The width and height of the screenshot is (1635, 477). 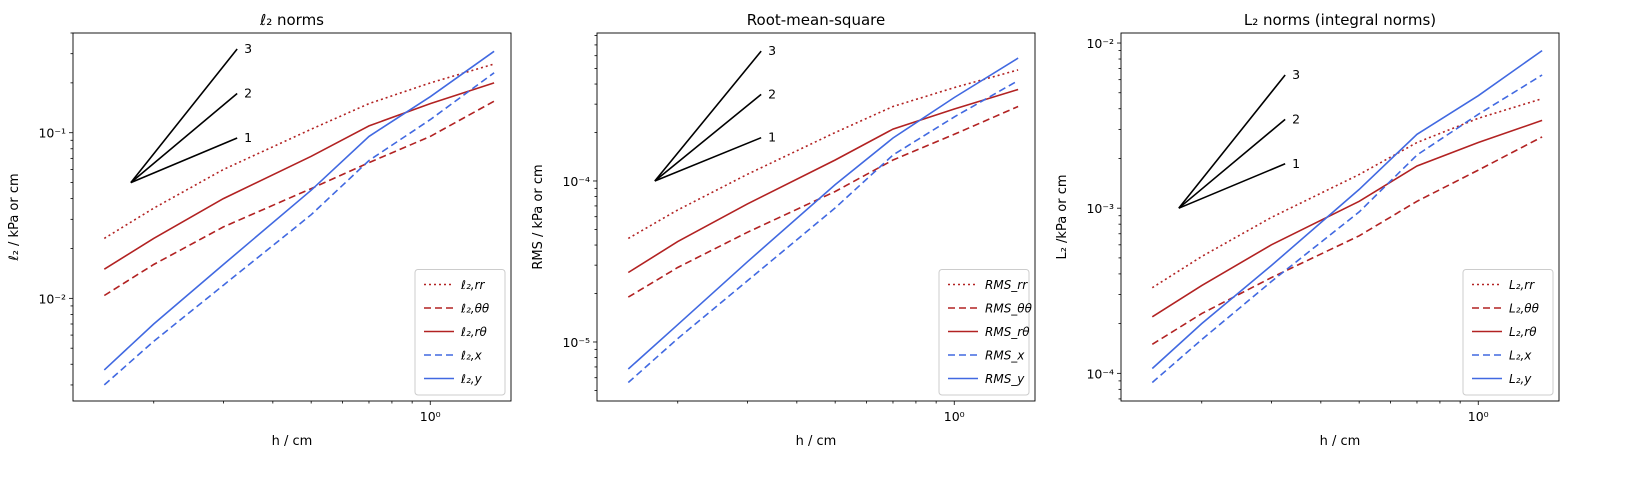 I want to click on legend-label: L₂,rθ, so click(x=1523, y=332).